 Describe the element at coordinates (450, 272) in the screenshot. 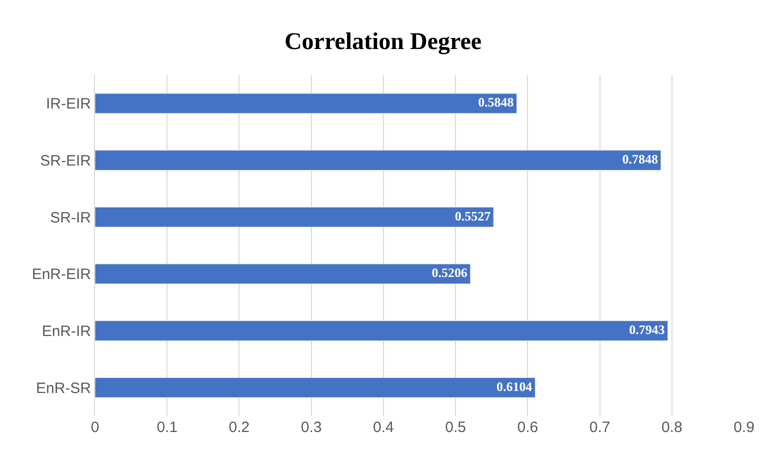

I see `data-label: 0.5206` at that location.